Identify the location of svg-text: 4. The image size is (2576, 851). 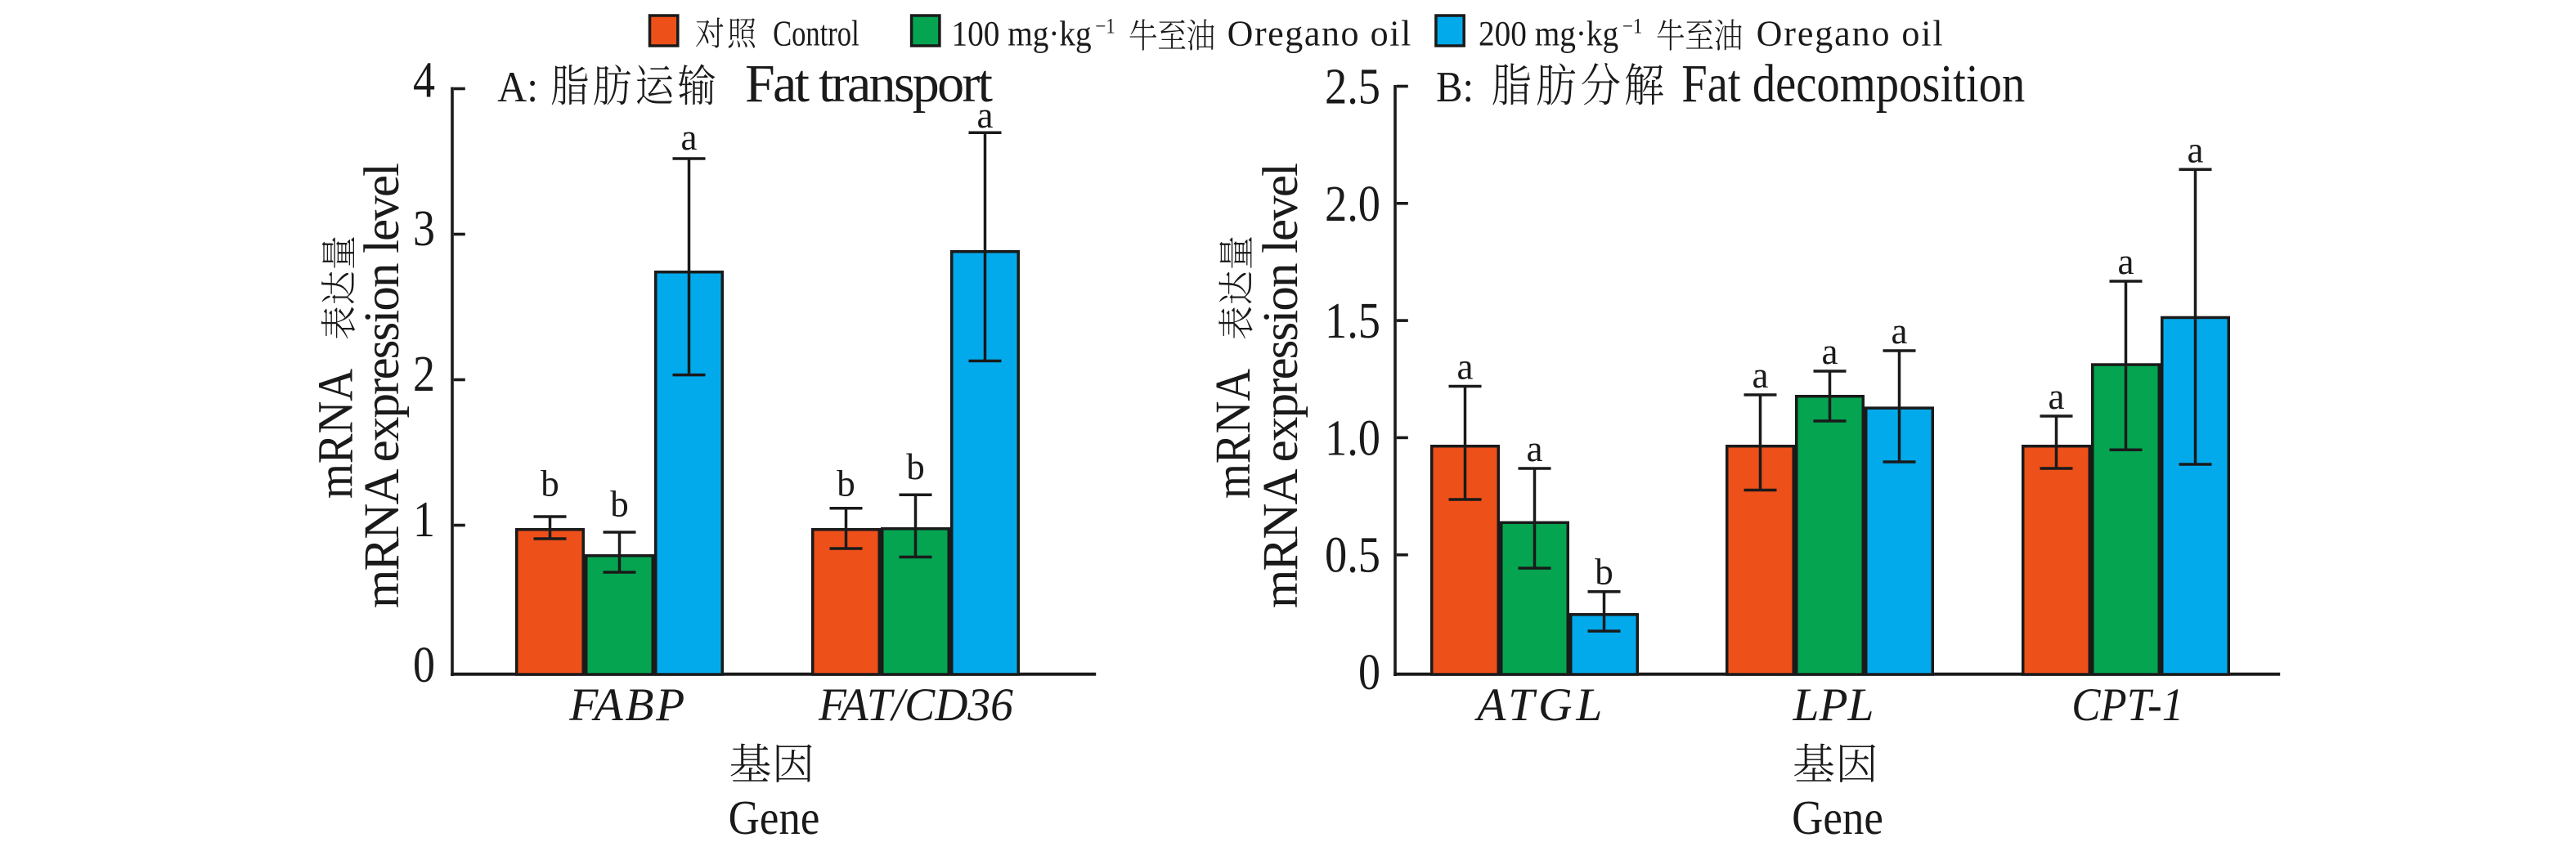
(424, 81).